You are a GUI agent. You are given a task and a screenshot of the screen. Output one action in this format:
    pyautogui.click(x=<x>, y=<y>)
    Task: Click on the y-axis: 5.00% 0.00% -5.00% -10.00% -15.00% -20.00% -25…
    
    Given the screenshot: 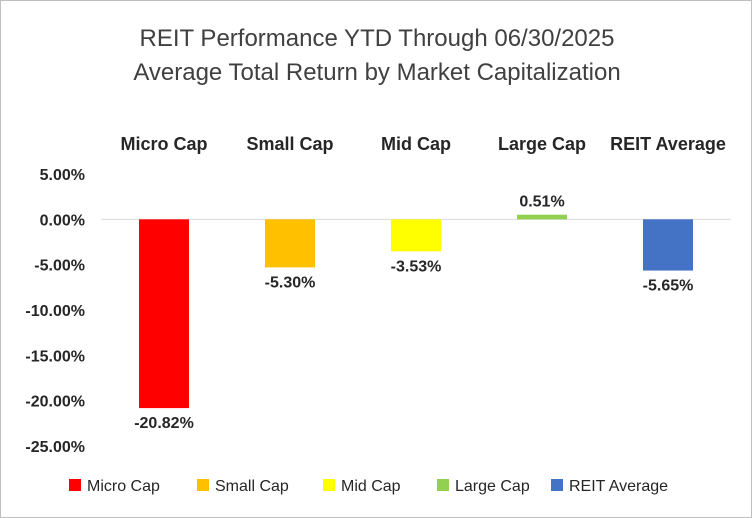 What is the action you would take?
    pyautogui.click(x=55, y=311)
    